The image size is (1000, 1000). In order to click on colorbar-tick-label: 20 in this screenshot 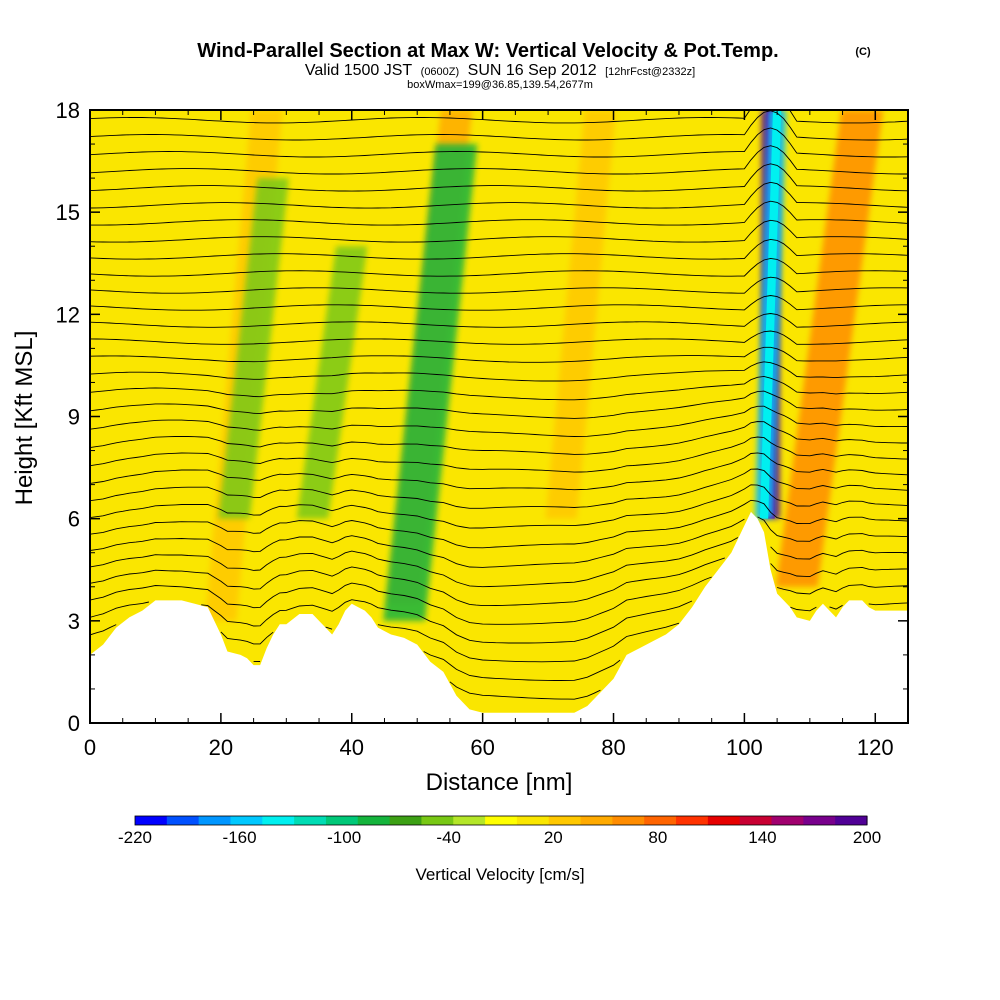, I will do `click(553, 837)`.